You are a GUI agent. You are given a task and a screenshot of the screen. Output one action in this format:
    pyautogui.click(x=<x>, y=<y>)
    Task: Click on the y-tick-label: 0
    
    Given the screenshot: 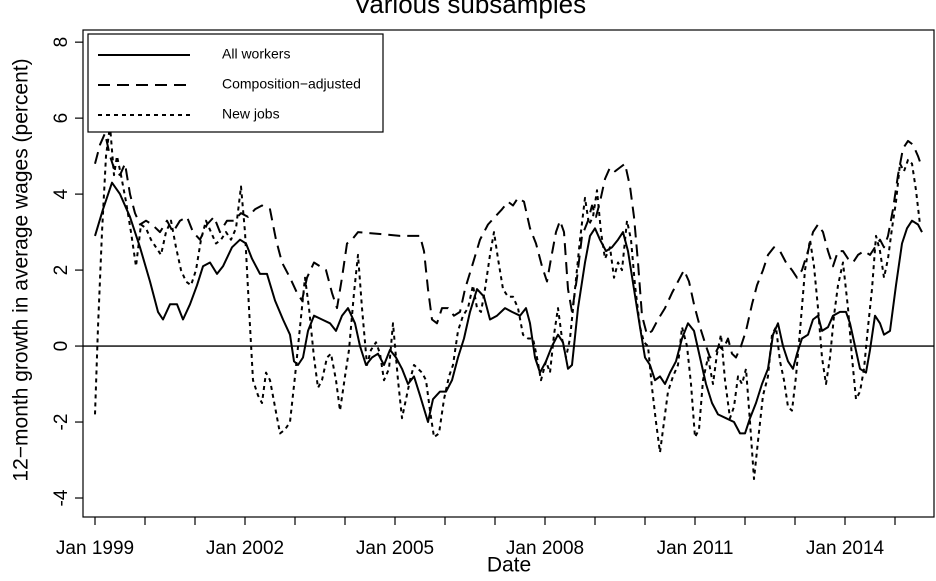 What is the action you would take?
    pyautogui.click(x=61, y=346)
    